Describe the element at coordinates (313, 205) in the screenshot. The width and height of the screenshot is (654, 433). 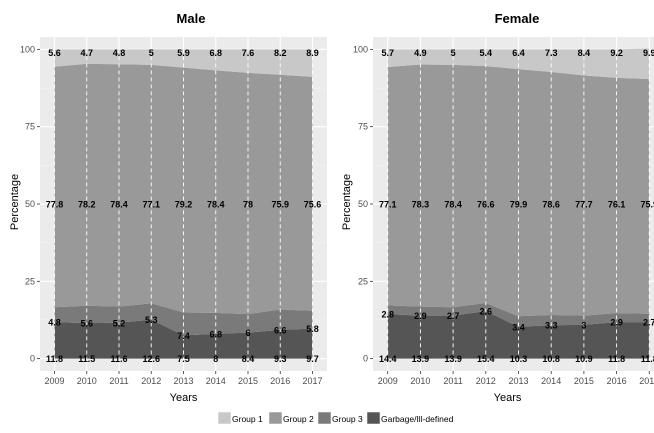
I see `data-label-group-2: 75.6` at that location.